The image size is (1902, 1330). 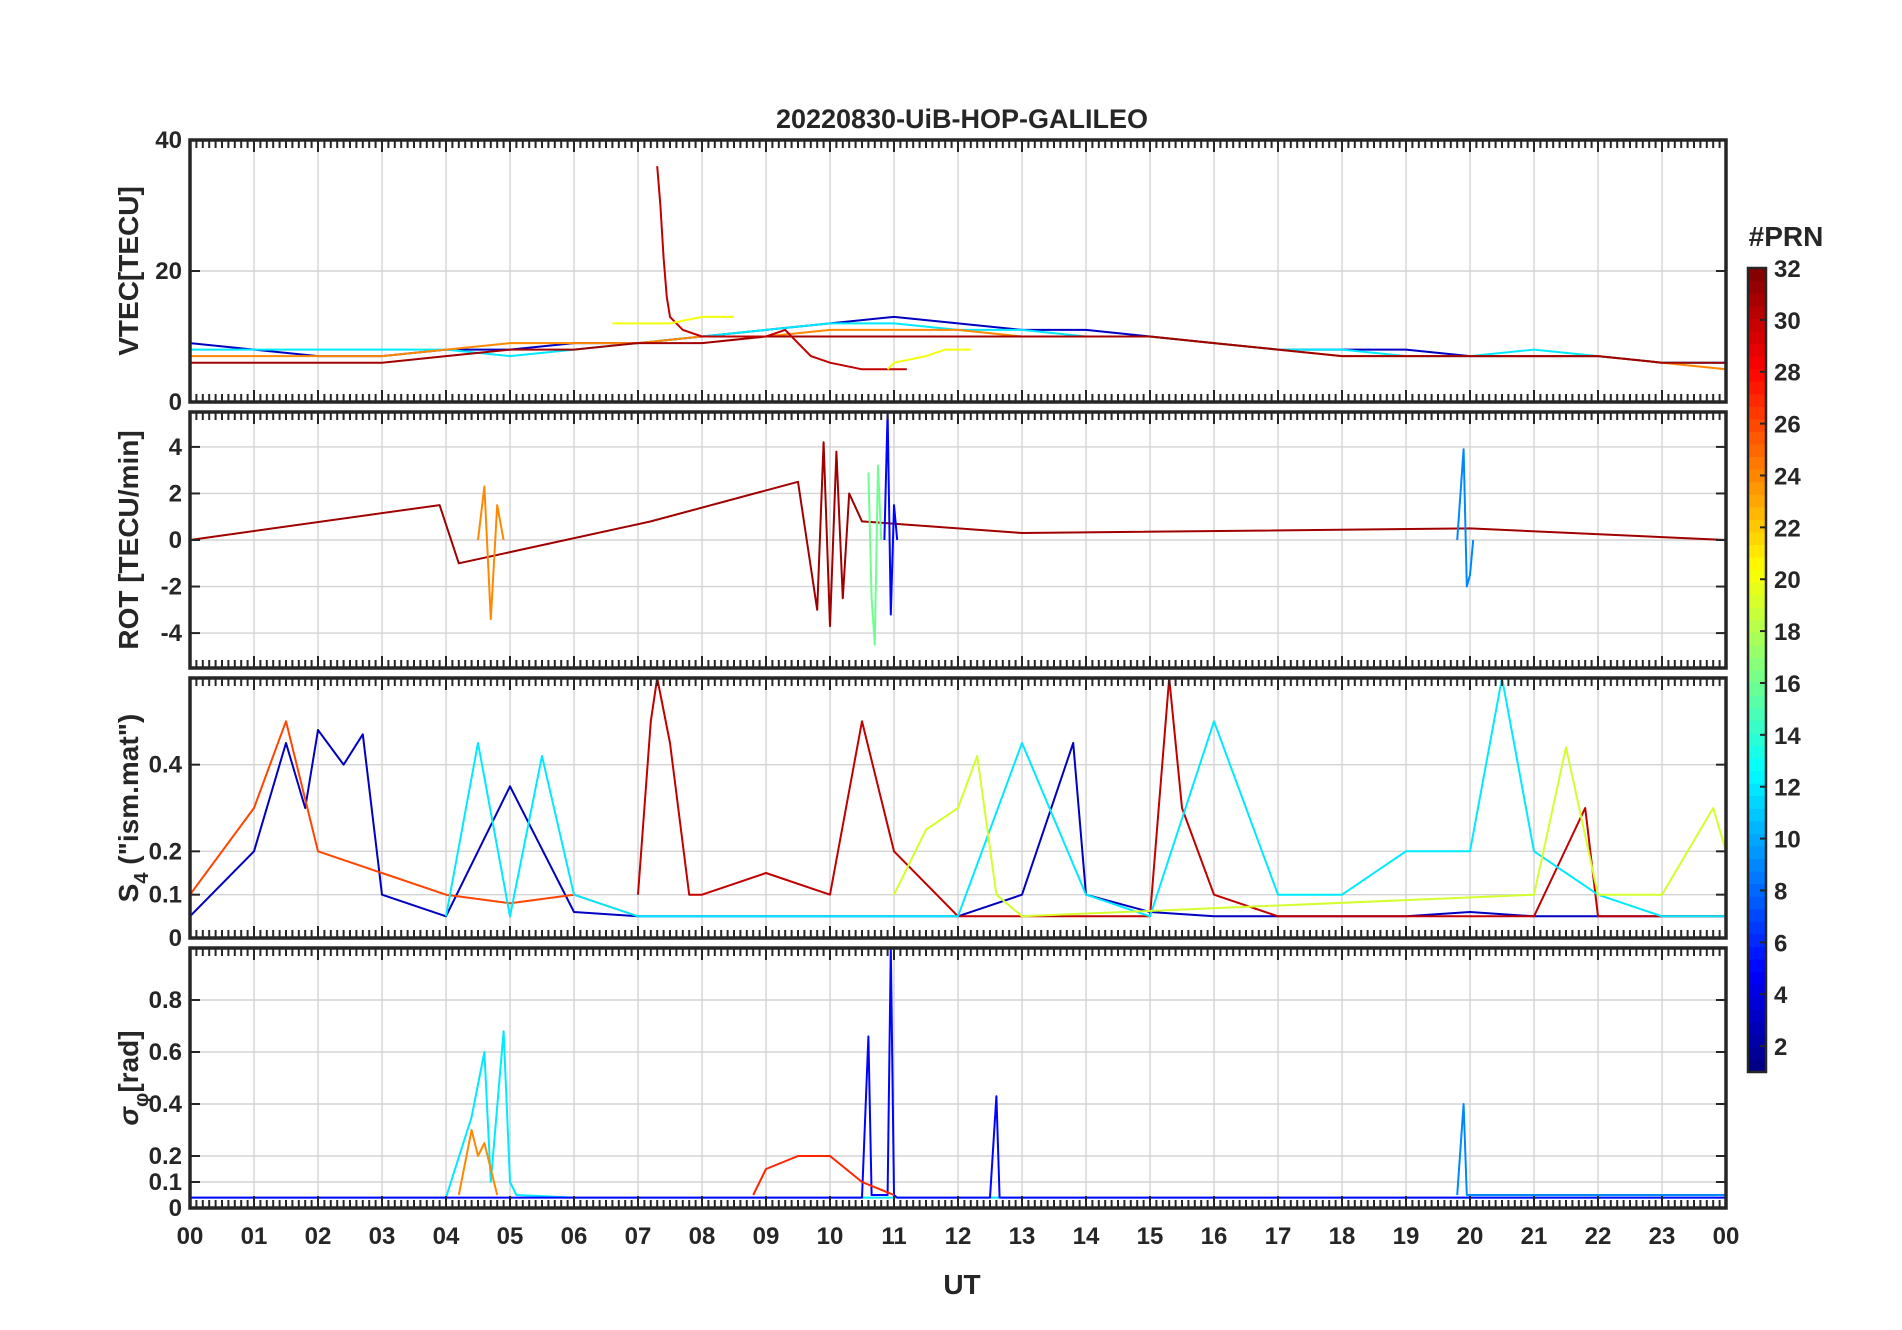 What do you see at coordinates (128, 271) in the screenshot?
I see `vtec-y-axis-label: VTEC[TECU]` at bounding box center [128, 271].